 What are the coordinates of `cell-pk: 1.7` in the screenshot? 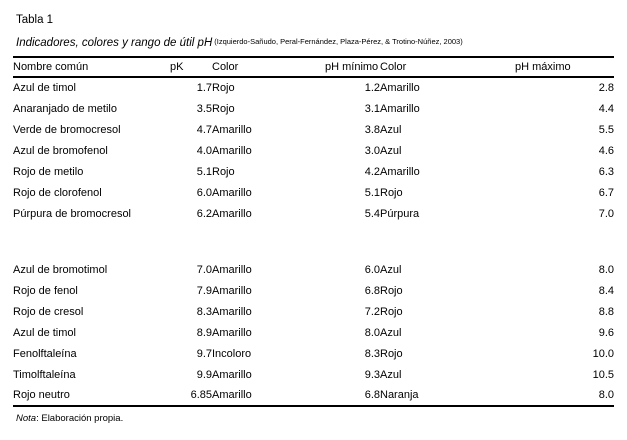 It's located at (204, 88).